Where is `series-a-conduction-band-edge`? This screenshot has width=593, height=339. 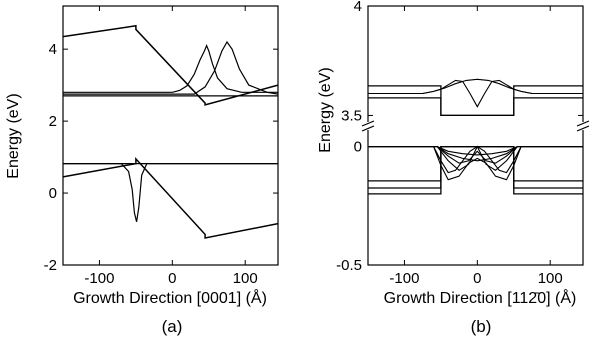 series-a-conduction-band-edge is located at coordinates (170, 65).